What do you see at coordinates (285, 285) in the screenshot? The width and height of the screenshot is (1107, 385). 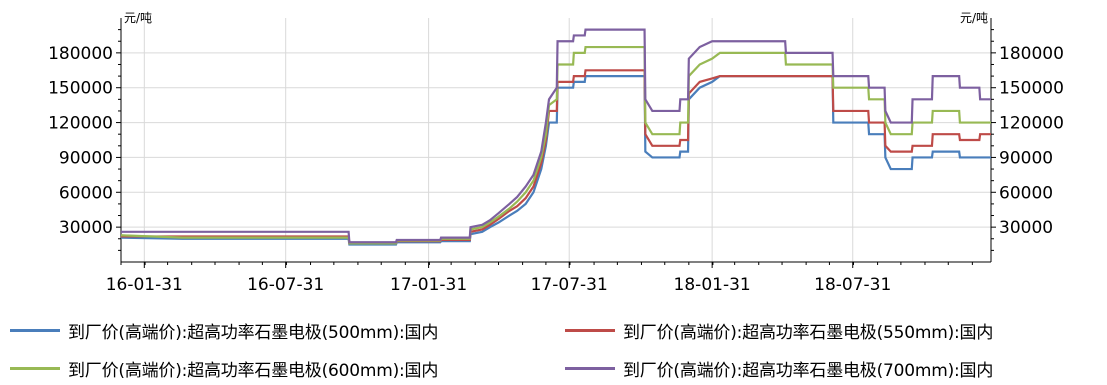 I see `x-tick-label: 16-07-31` at bounding box center [285, 285].